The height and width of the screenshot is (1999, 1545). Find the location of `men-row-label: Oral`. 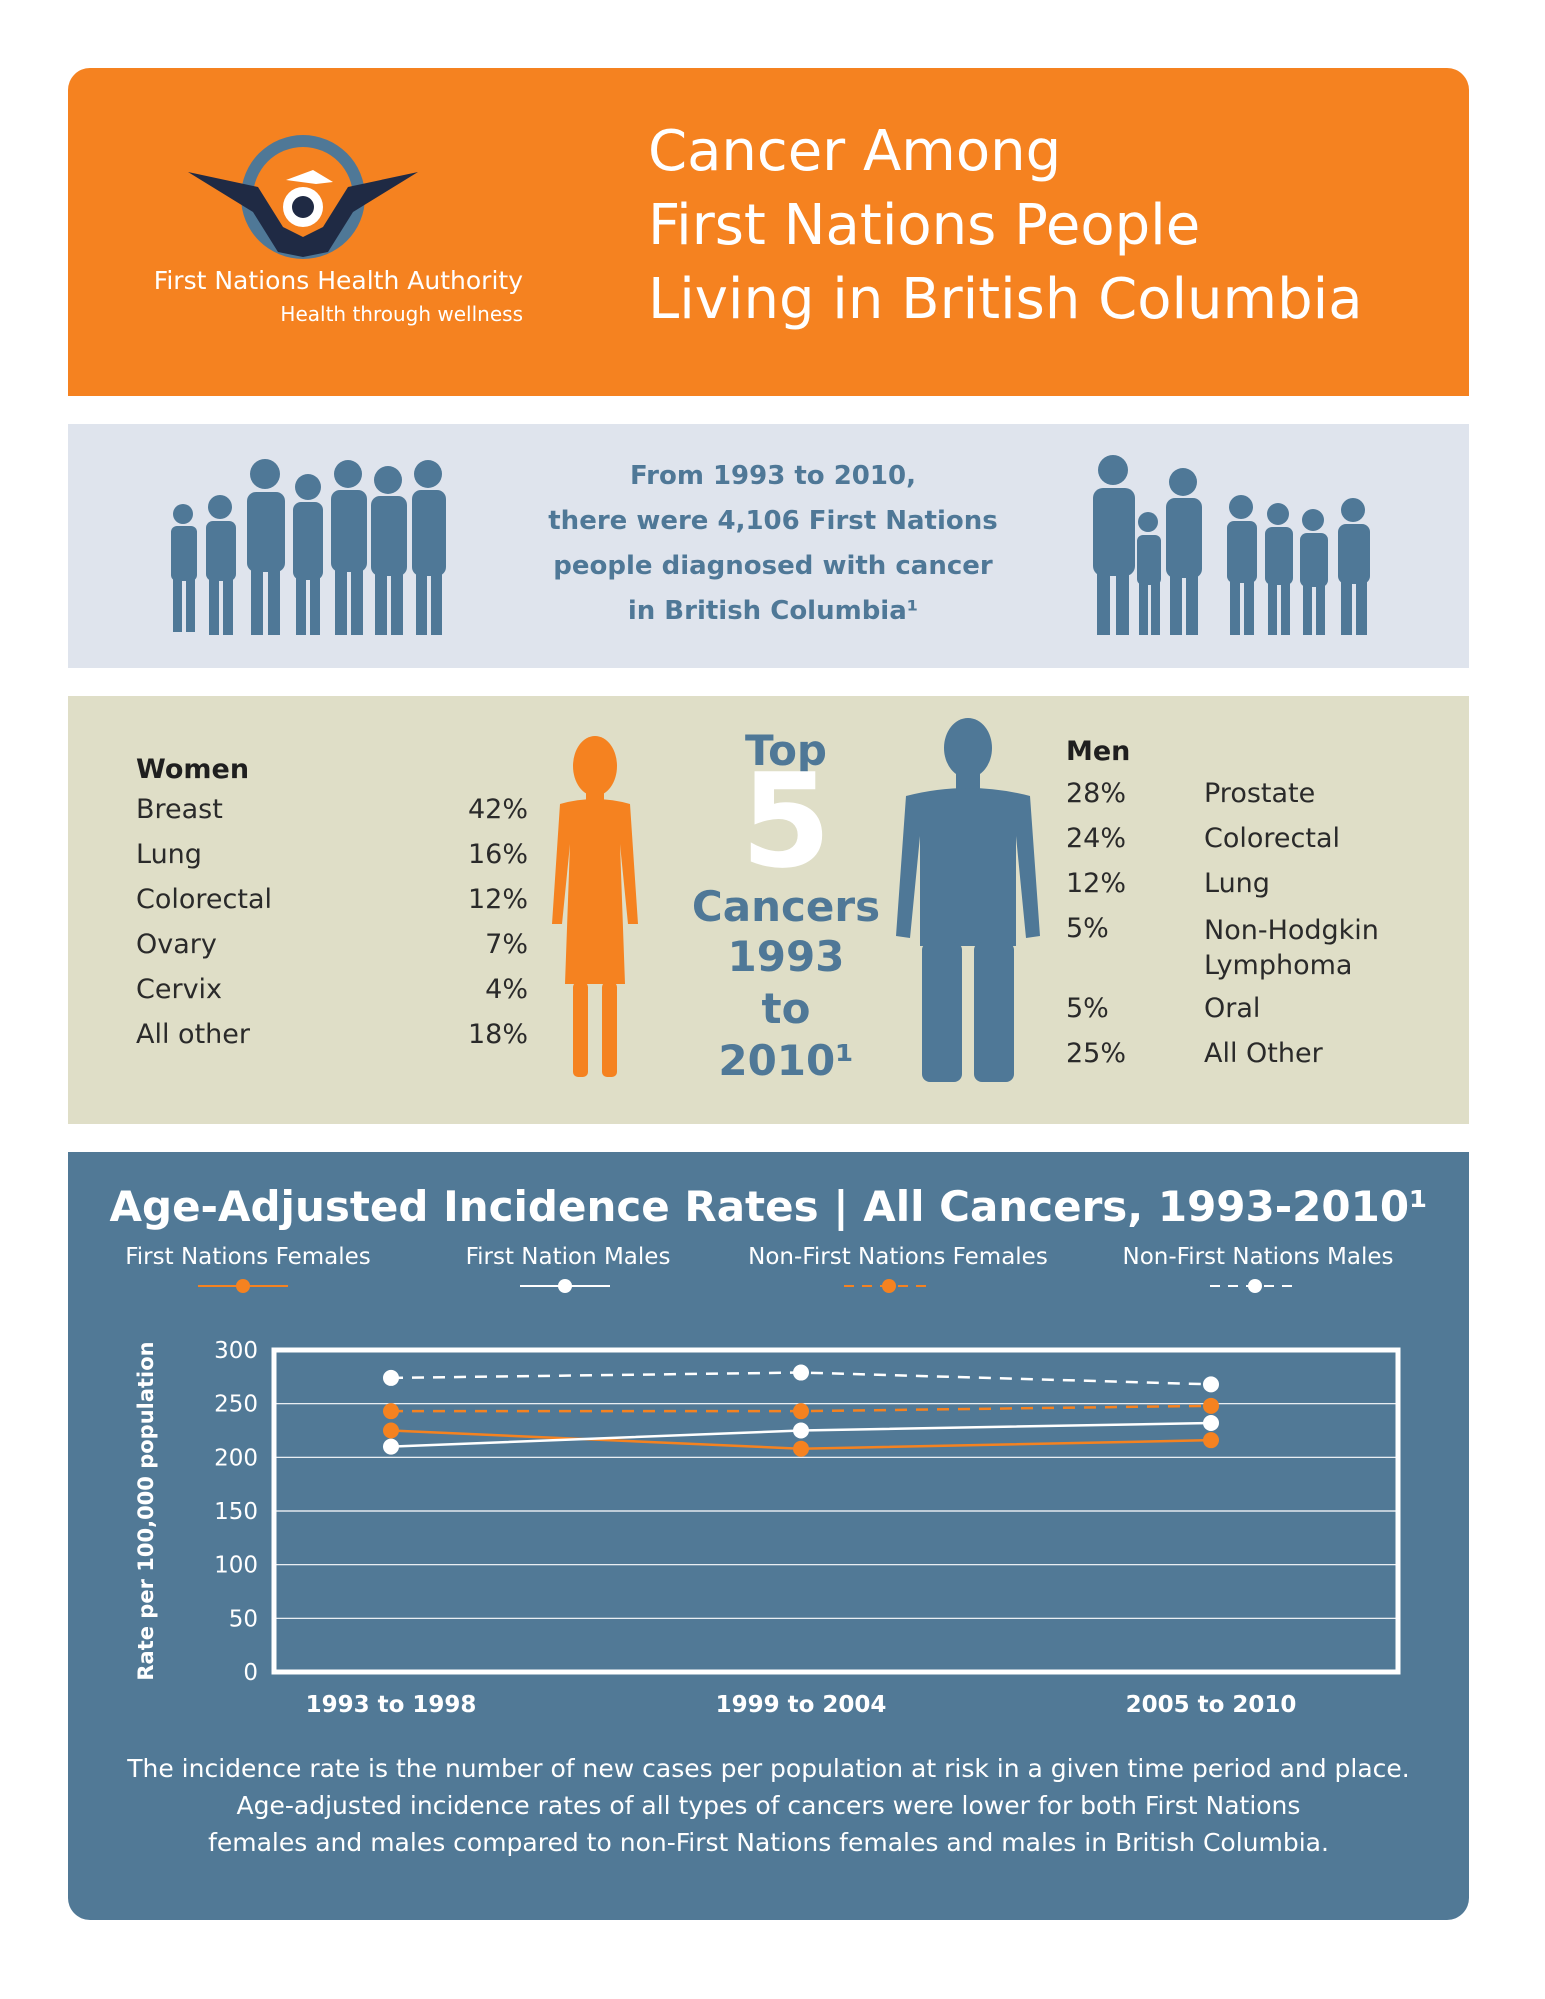

men-row-label: Oral is located at coordinates (1232, 1008).